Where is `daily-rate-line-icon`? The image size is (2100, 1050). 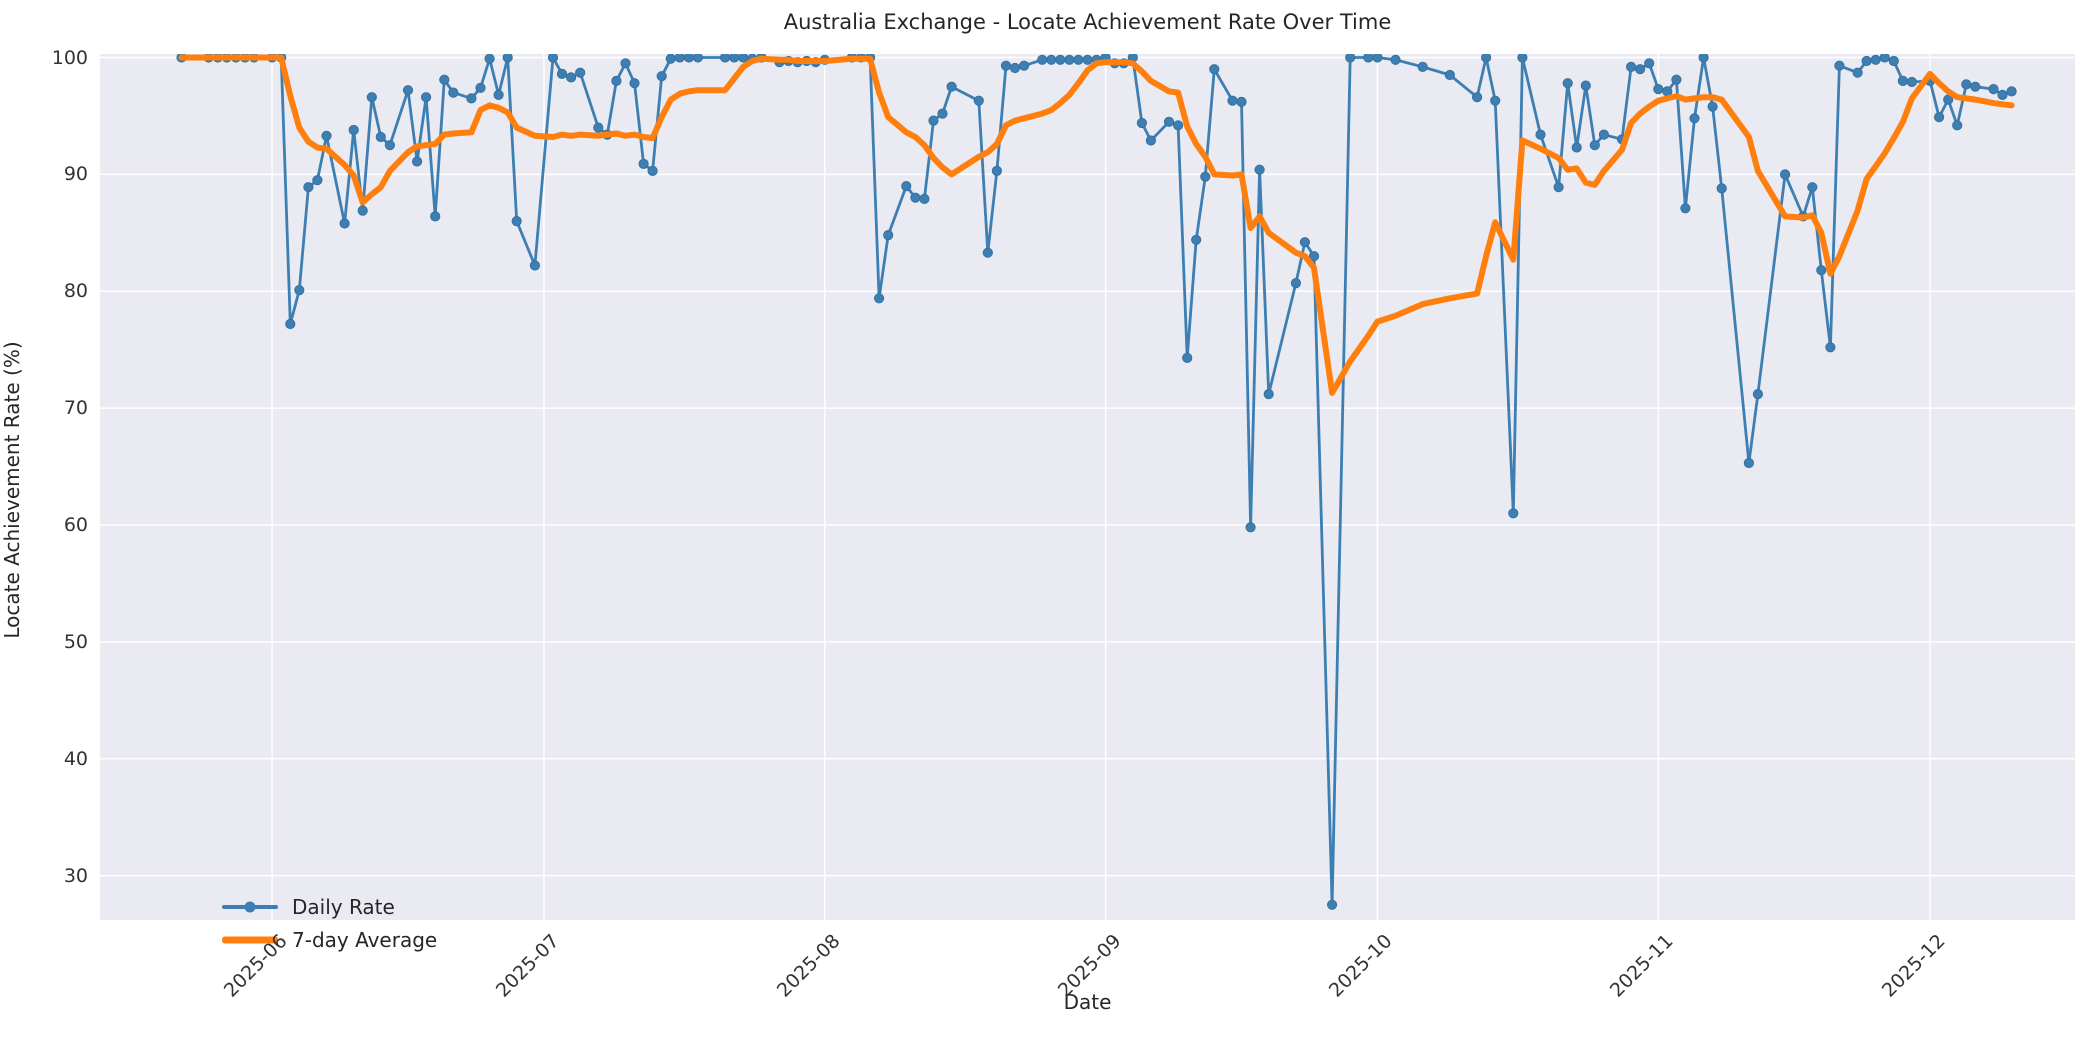 daily-rate-line-icon is located at coordinates (250, 907).